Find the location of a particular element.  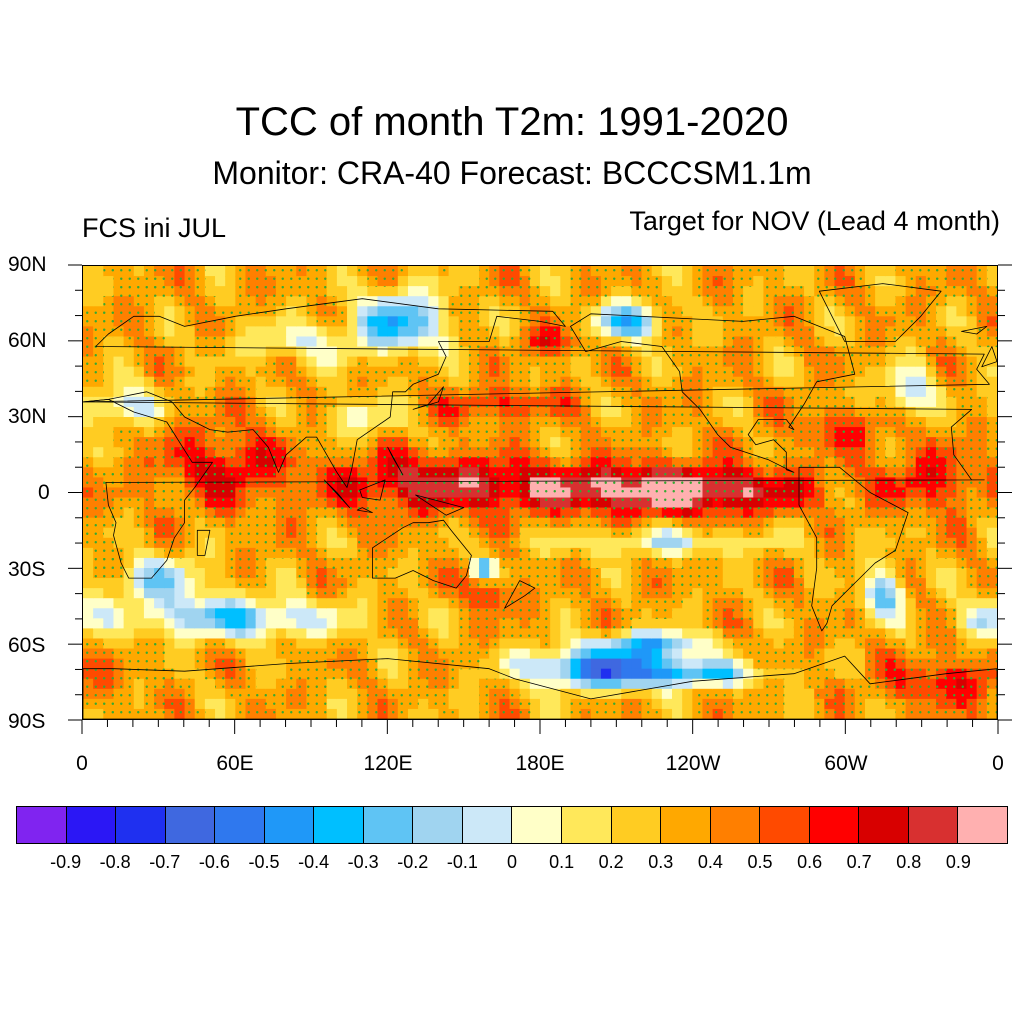

lat-label-60n: 60N is located at coordinates (27, 340).